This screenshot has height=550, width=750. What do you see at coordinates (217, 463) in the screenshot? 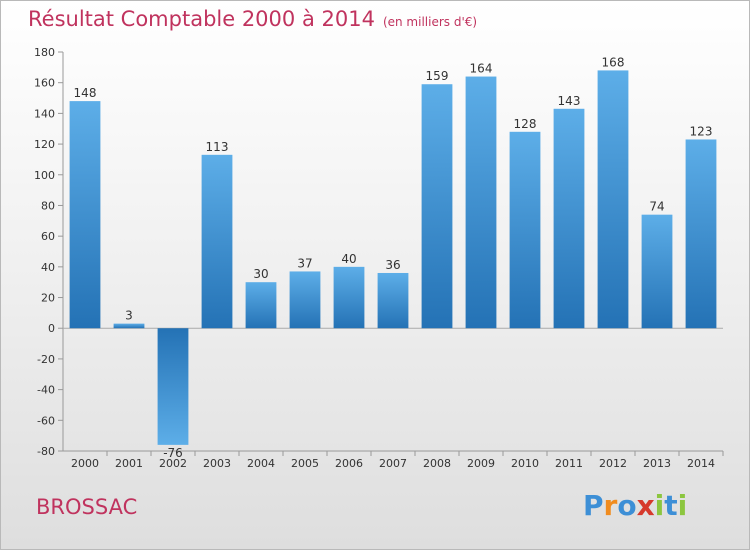
I see `x-tick-label: 2003` at bounding box center [217, 463].